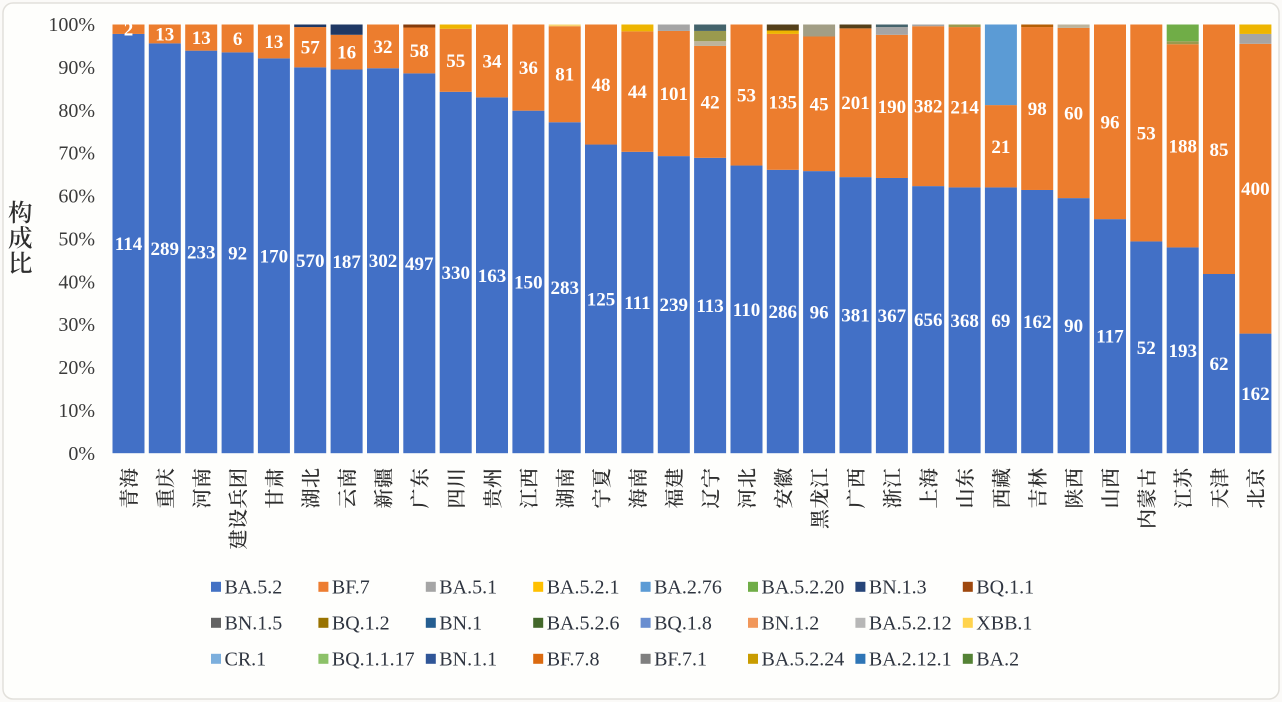 The image size is (1282, 702). What do you see at coordinates (201, 252) in the screenshot?
I see `svg-text: 233` at bounding box center [201, 252].